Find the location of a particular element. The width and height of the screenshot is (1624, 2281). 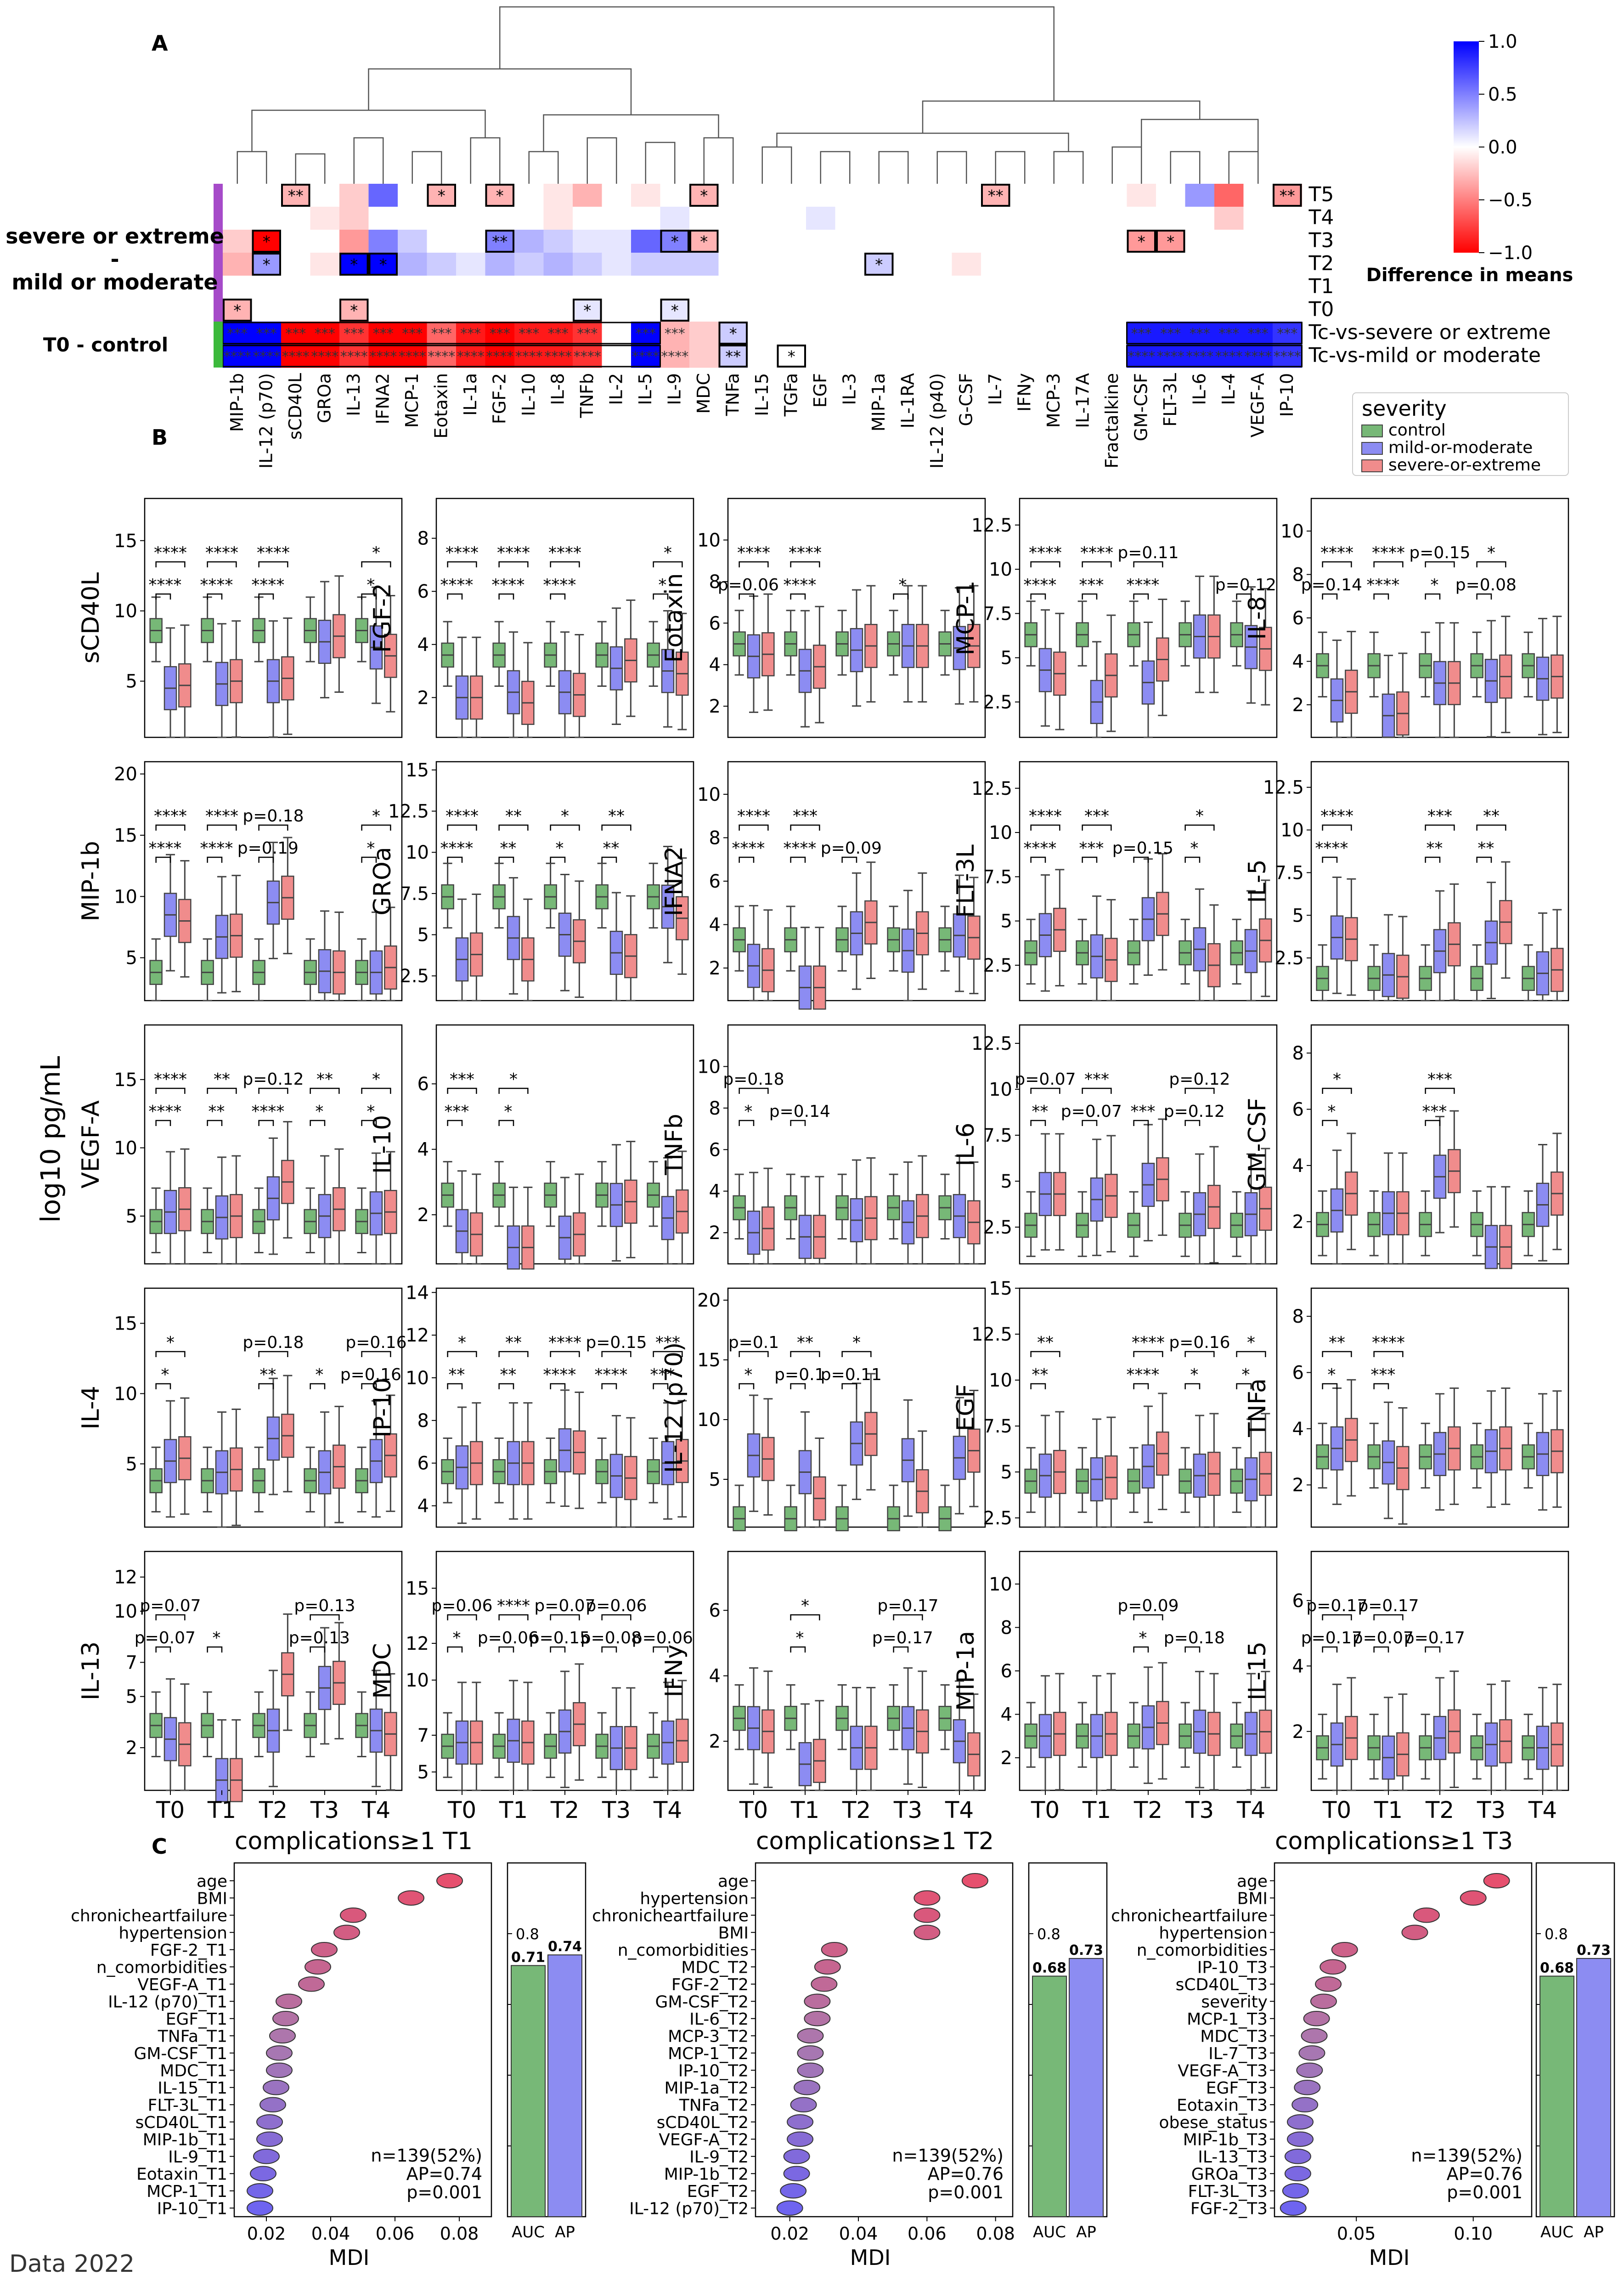

subplot-ylabel: IL-6 is located at coordinates (966, 1144).